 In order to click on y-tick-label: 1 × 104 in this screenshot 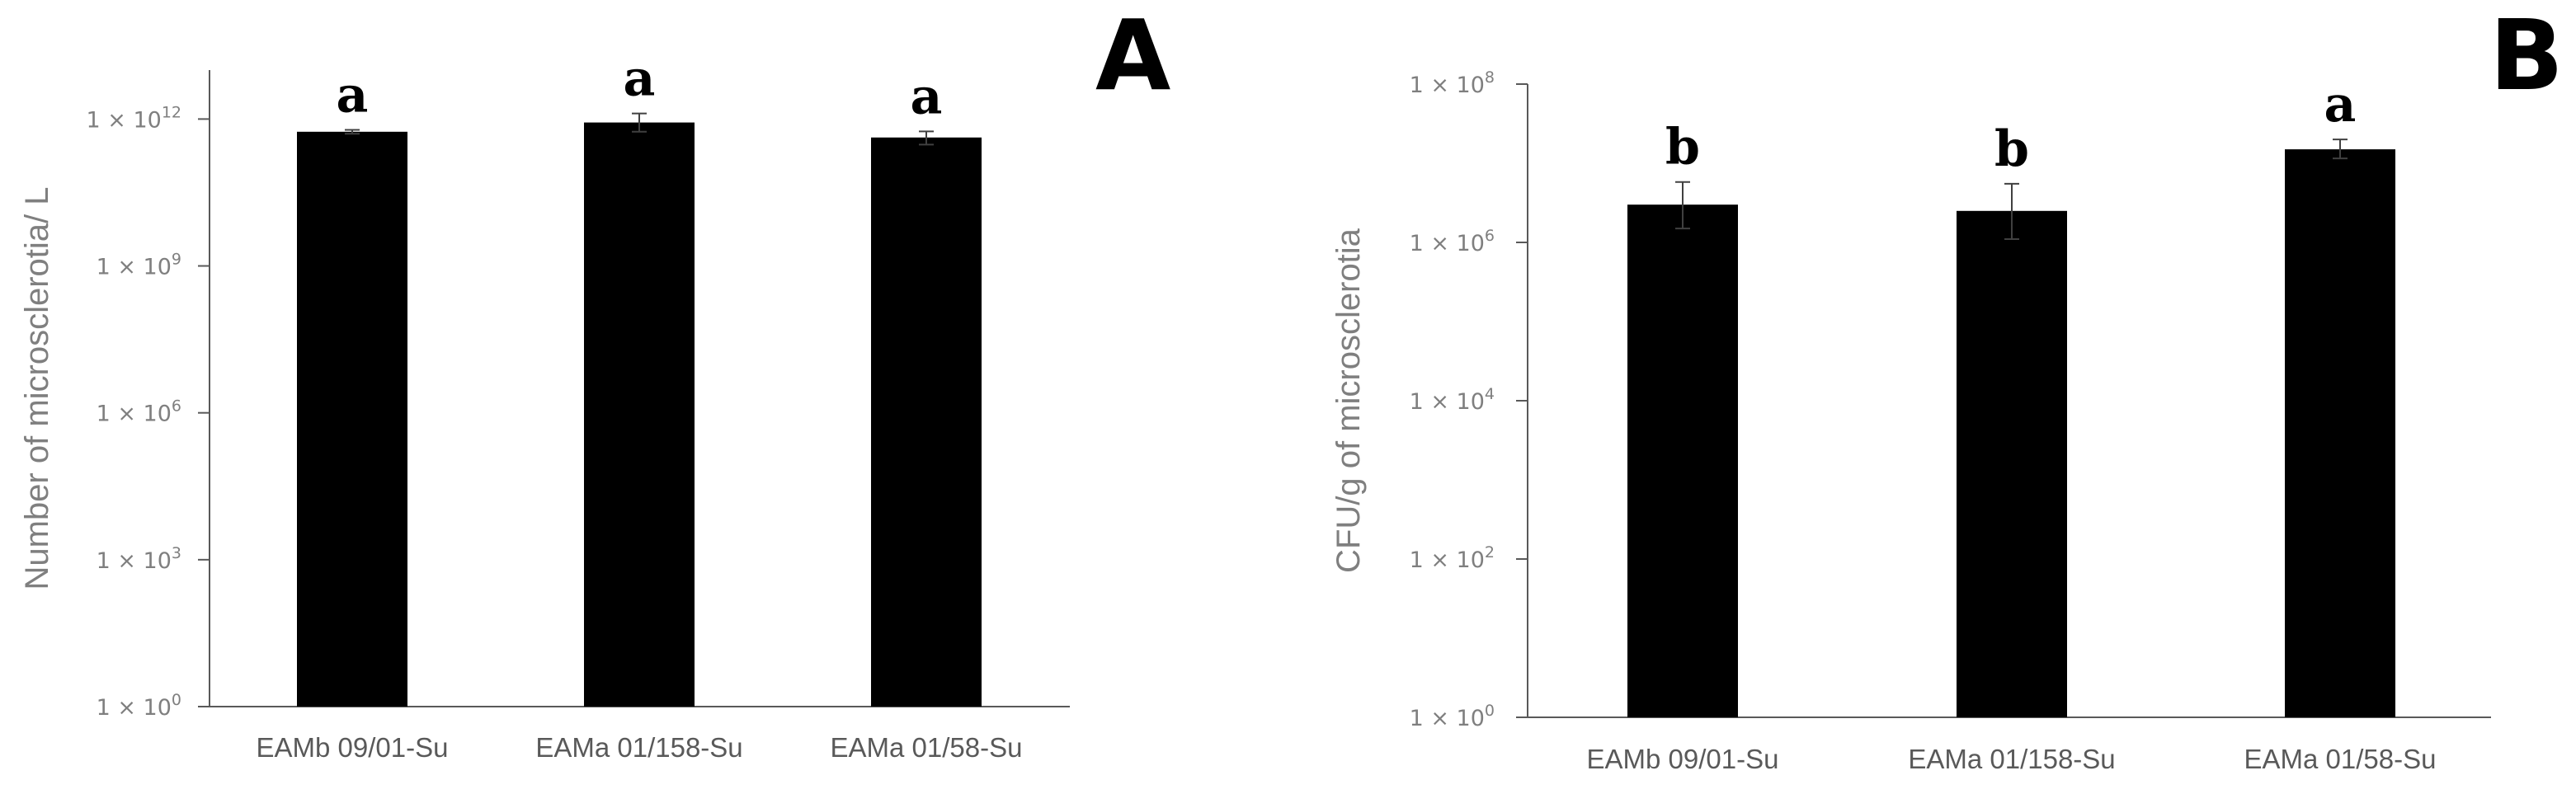, I will do `click(1452, 400)`.